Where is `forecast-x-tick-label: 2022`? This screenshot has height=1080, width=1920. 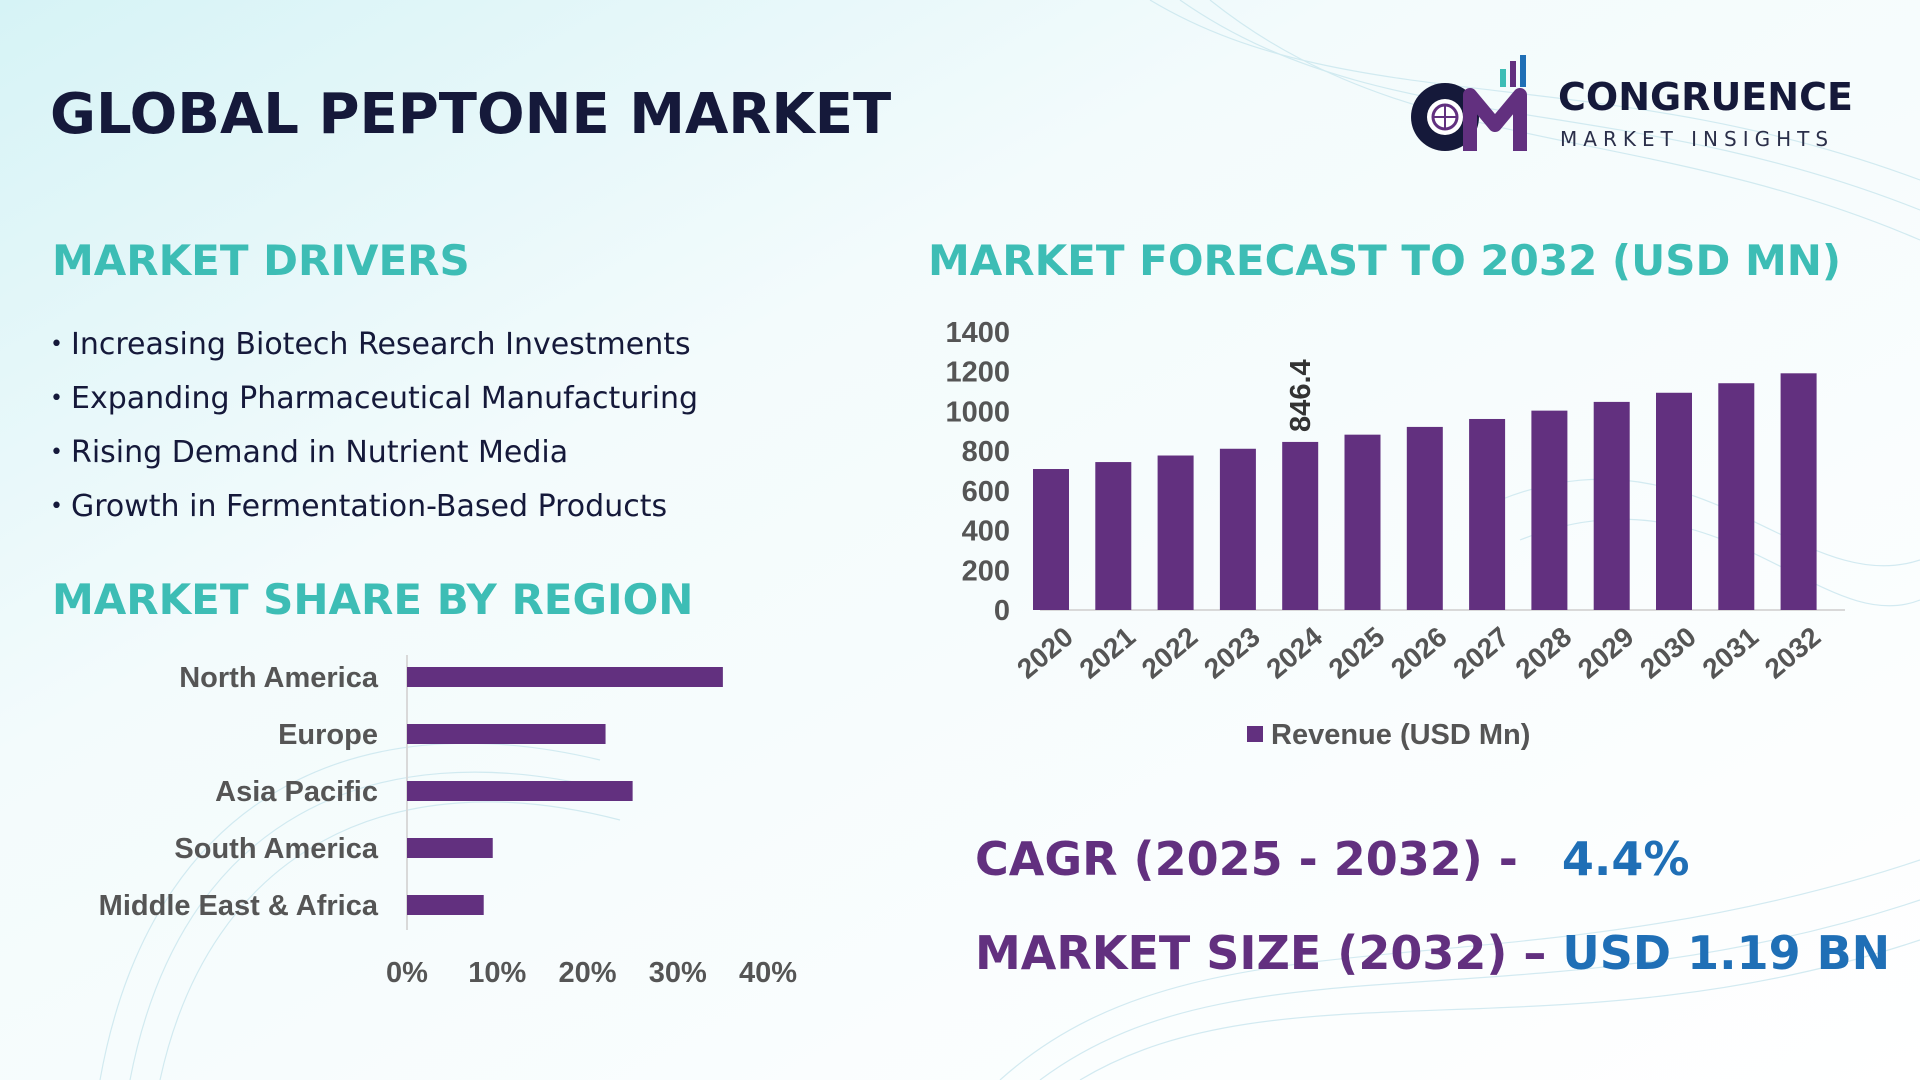 forecast-x-tick-label: 2022 is located at coordinates (1170, 653).